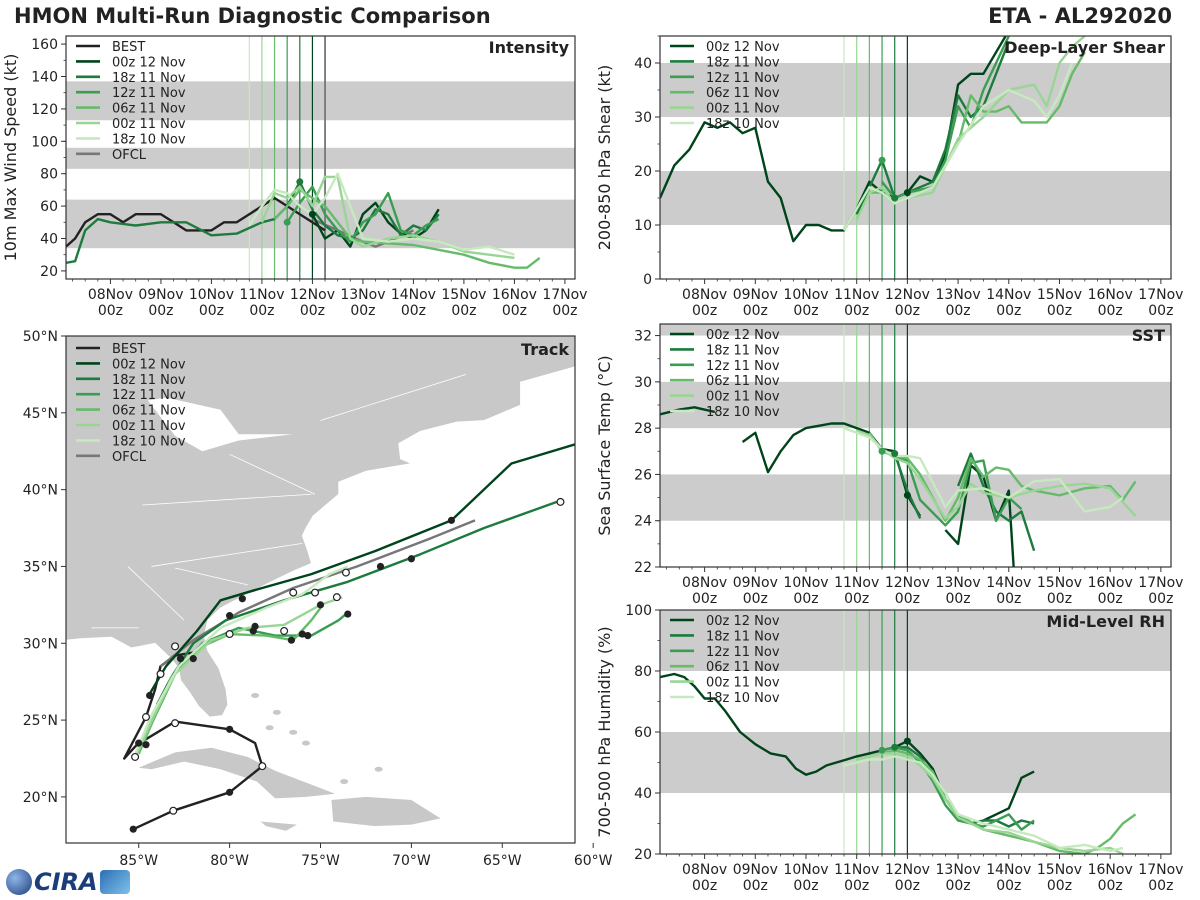  What do you see at coordinates (320, 158) in the screenshot?
I see `intensity-band` at bounding box center [320, 158].